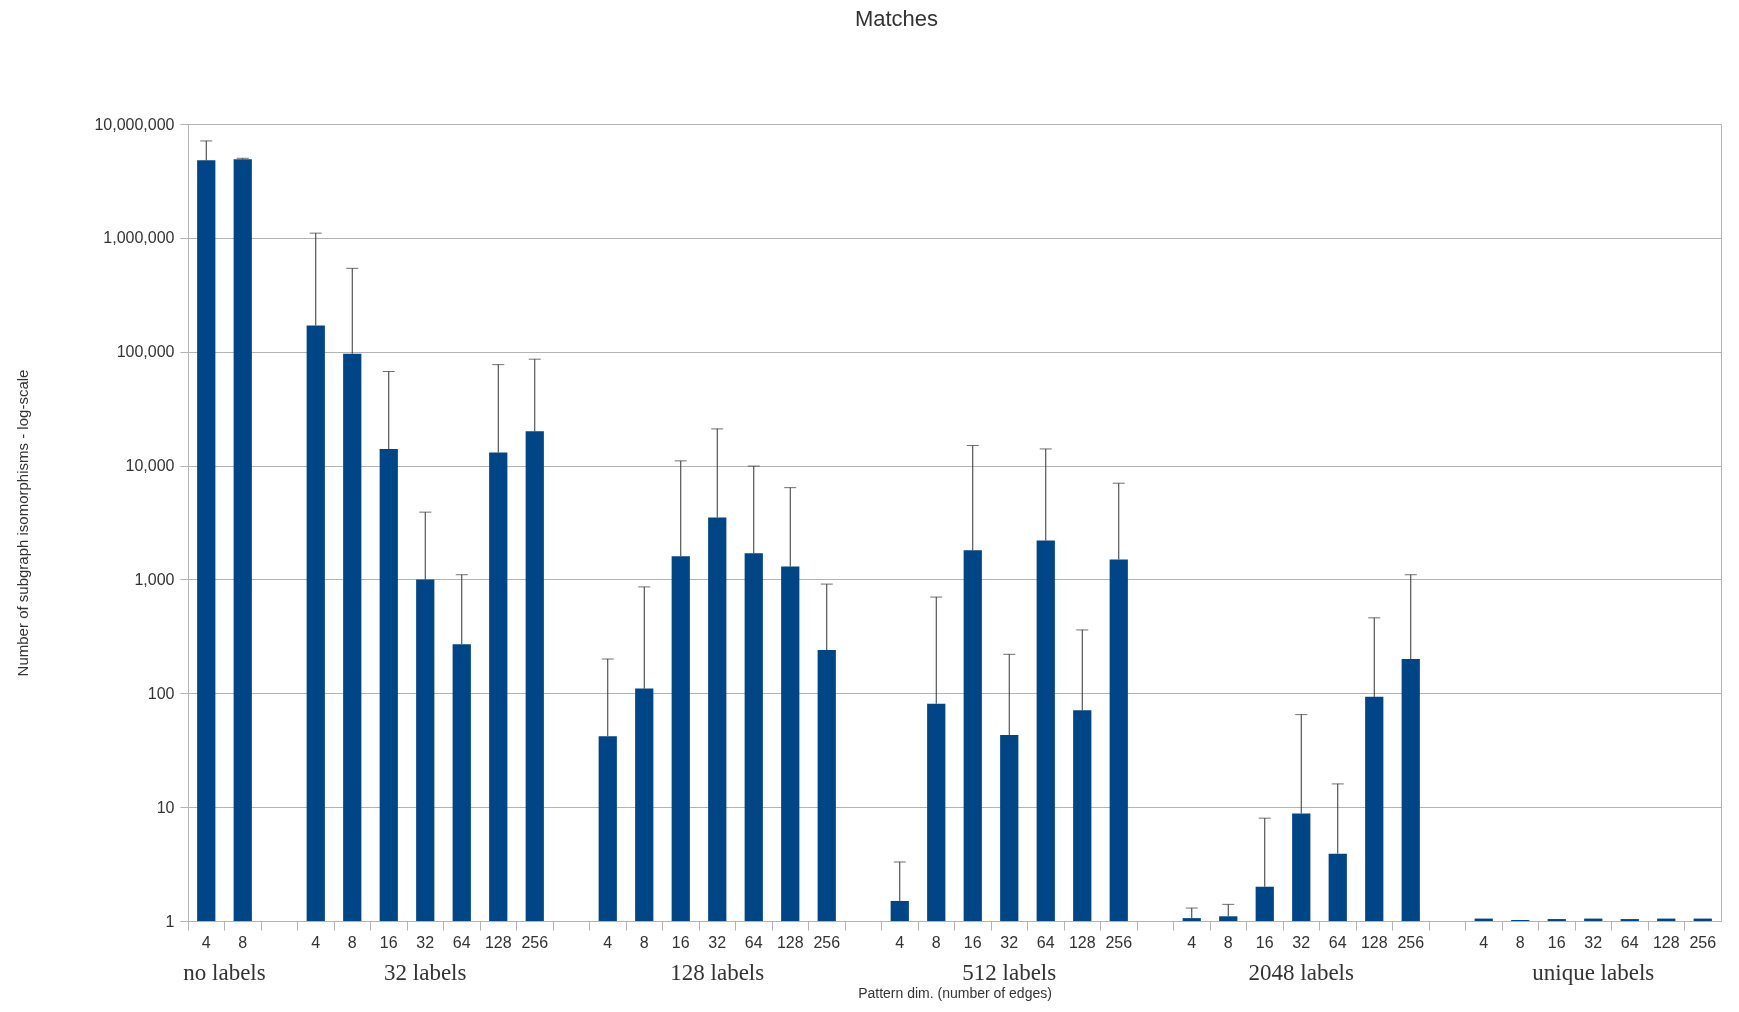 The image size is (1739, 1012). I want to click on y-axis-title: Number of subgraph isomorphisms - log-scale, so click(22, 523).